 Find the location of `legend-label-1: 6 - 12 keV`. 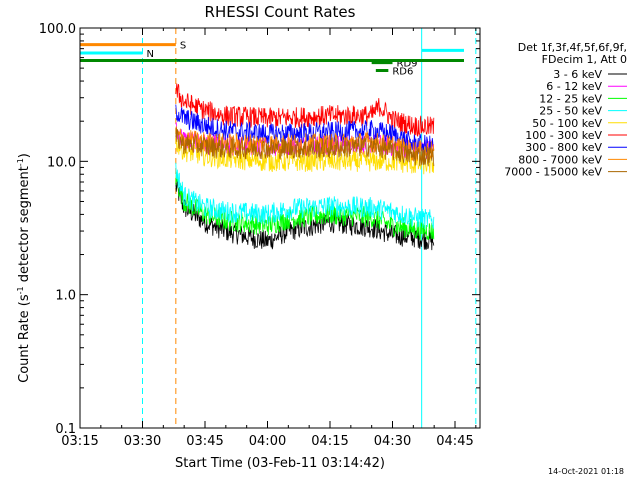

legend-label-1: 6 - 12 keV is located at coordinates (574, 86).